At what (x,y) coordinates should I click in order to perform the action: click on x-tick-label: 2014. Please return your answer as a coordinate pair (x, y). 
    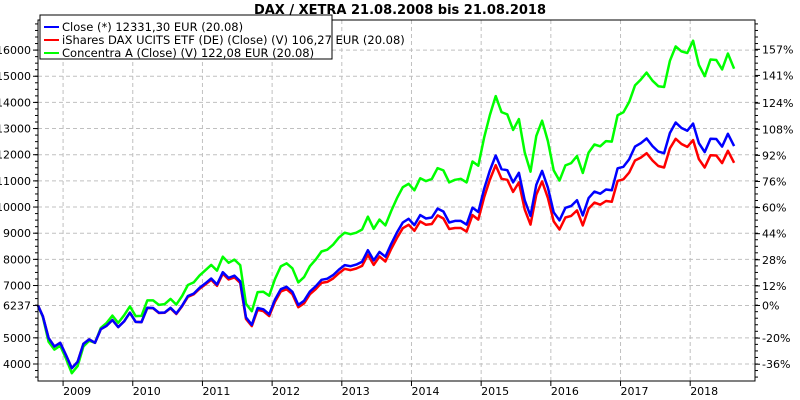
    Looking at the image, I should click on (425, 391).